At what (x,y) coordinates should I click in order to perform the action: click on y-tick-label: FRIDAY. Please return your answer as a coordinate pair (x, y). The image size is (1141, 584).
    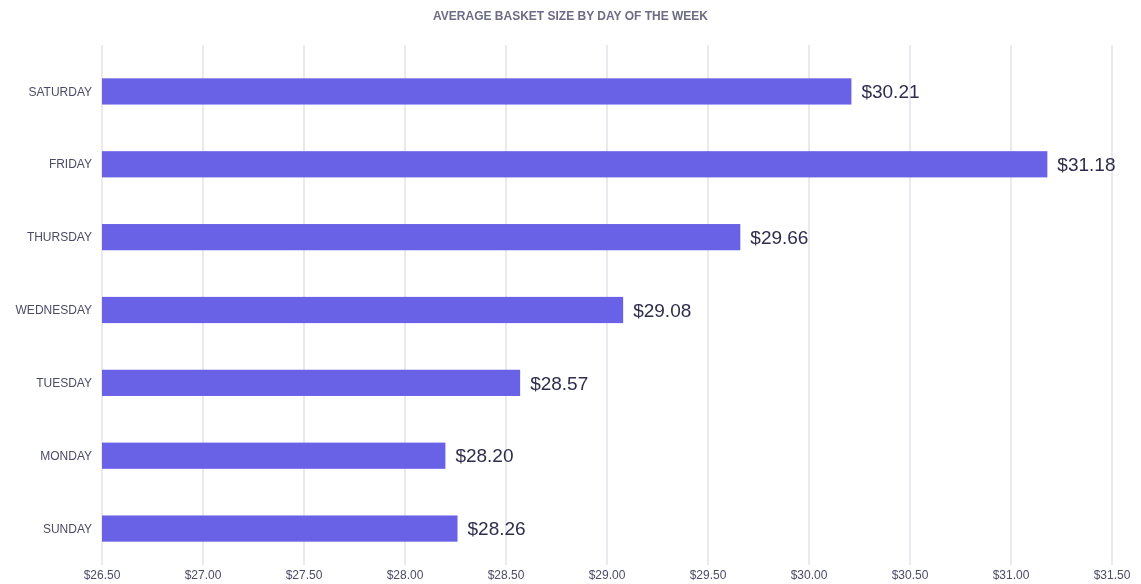
    Looking at the image, I should click on (70, 164).